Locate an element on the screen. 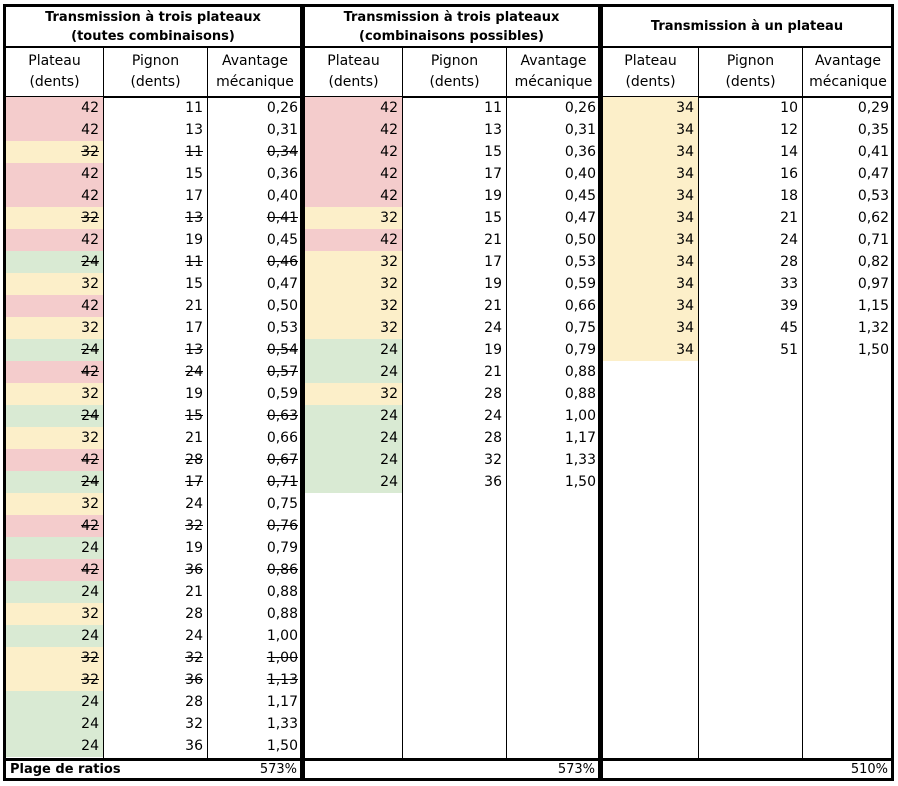  ratio-range-value: 510% is located at coordinates (869, 769).